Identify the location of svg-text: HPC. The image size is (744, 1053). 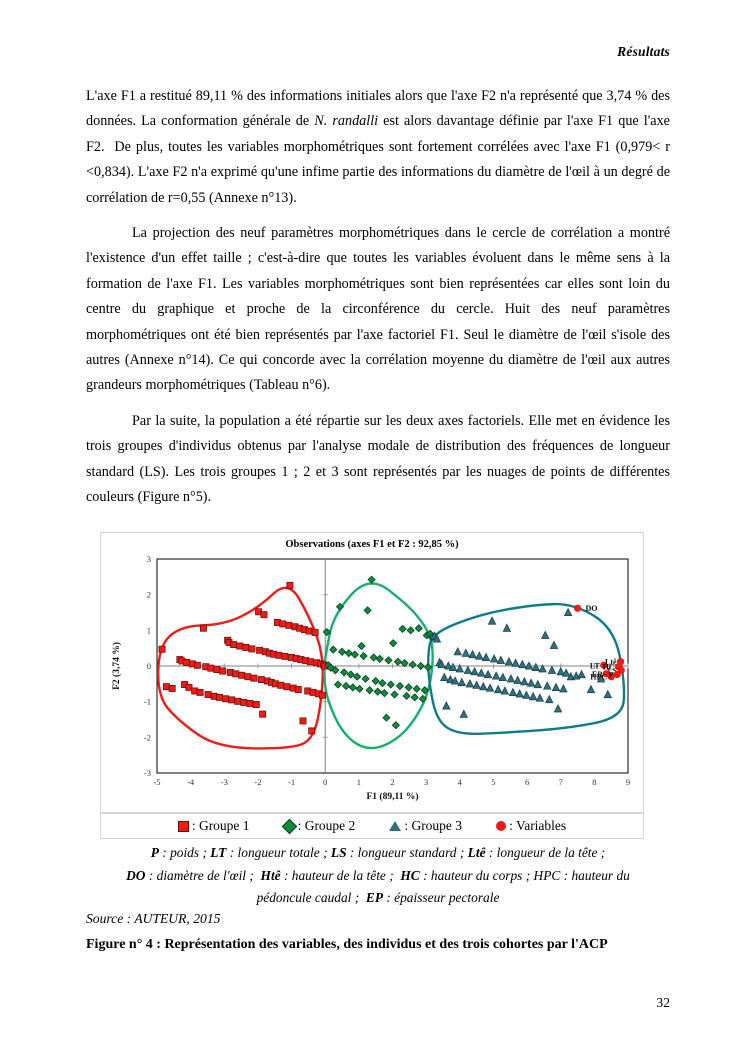
(598, 677).